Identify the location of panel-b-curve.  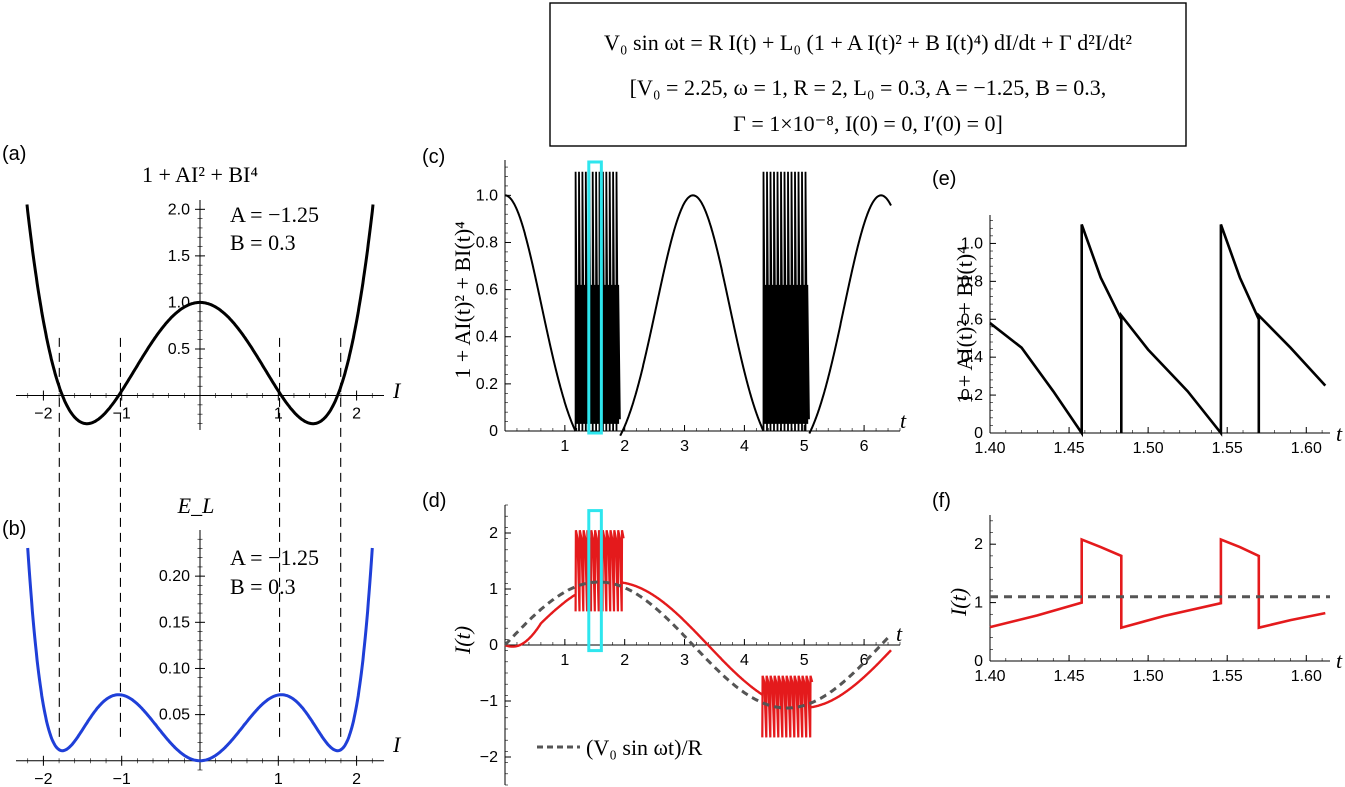
(200, 655).